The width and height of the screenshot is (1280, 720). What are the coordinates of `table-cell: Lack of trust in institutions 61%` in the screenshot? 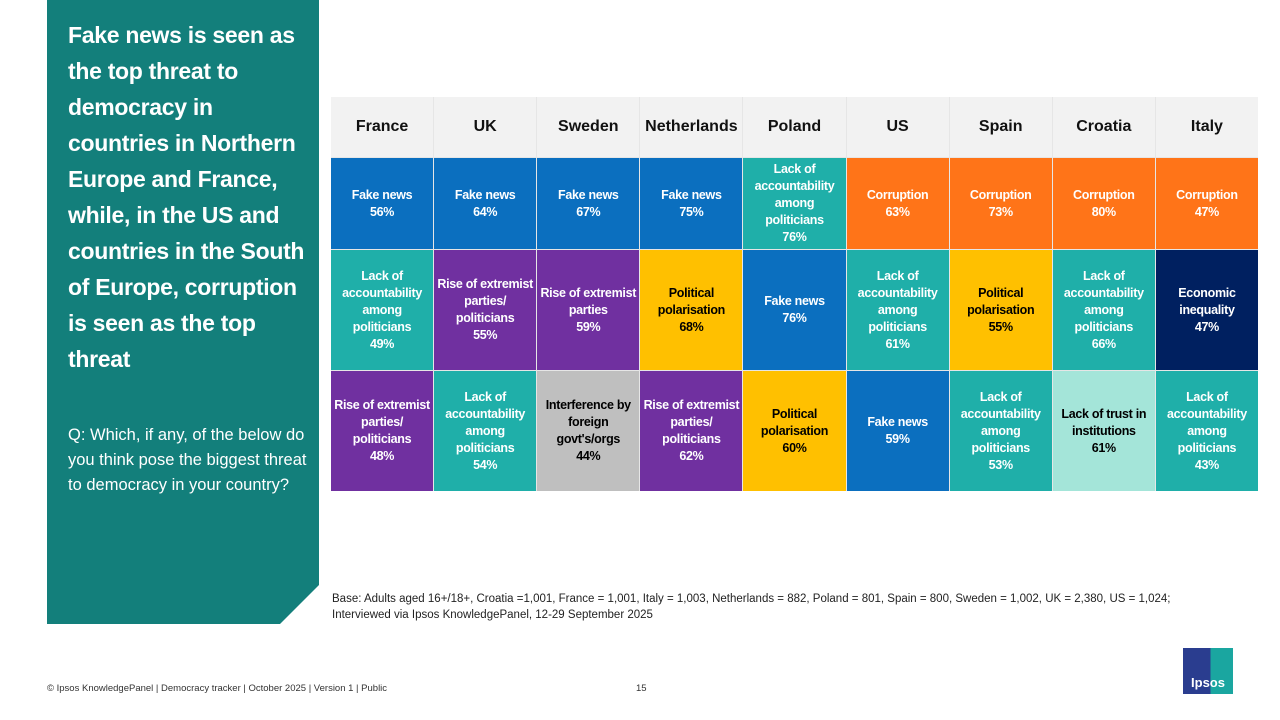 It's located at (1103, 431).